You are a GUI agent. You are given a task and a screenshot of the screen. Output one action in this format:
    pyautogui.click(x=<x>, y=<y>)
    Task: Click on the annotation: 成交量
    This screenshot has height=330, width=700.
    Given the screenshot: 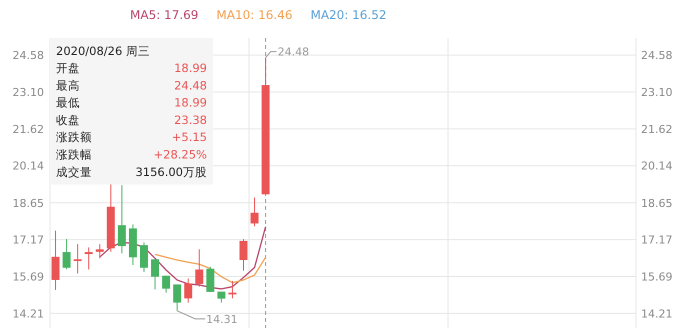 What is the action you would take?
    pyautogui.click(x=74, y=171)
    